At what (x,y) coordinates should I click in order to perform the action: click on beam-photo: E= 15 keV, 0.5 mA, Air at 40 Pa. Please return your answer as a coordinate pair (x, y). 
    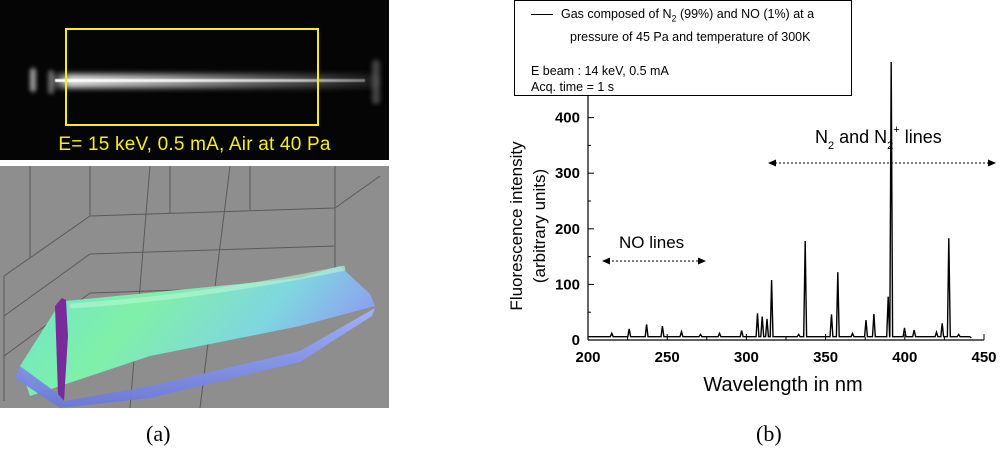
    Looking at the image, I should click on (194, 80).